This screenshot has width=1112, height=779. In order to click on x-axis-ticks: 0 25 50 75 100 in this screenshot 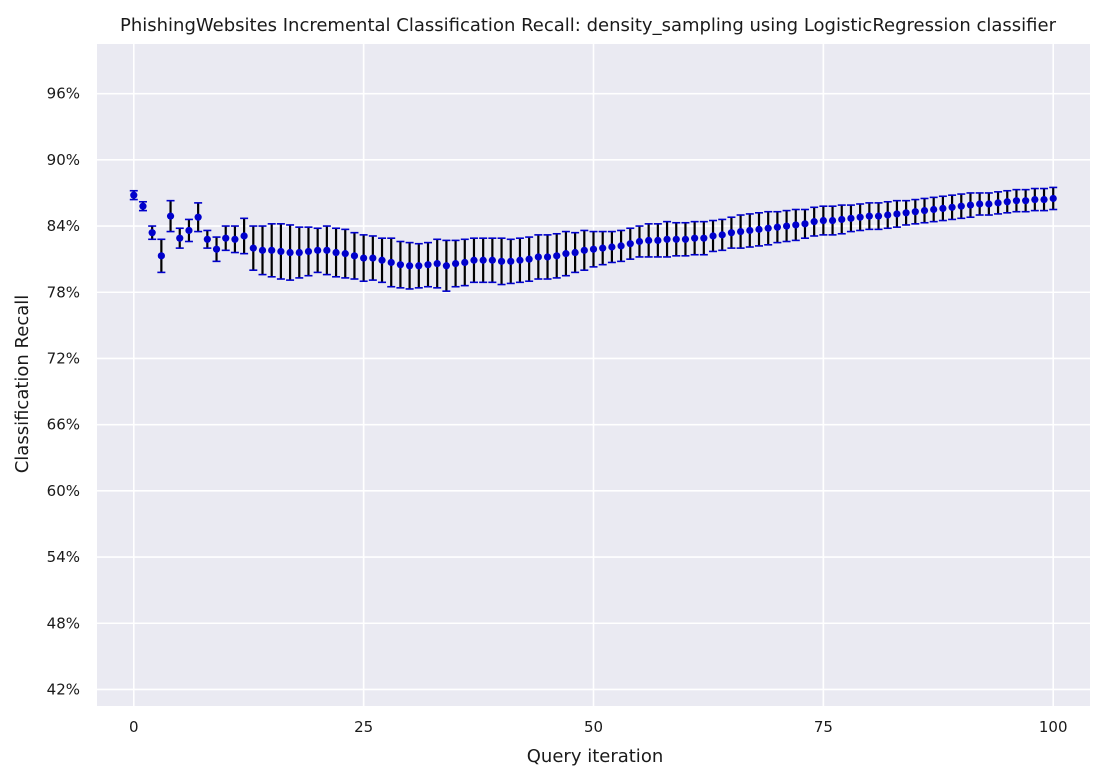, I will do `click(598, 727)`.